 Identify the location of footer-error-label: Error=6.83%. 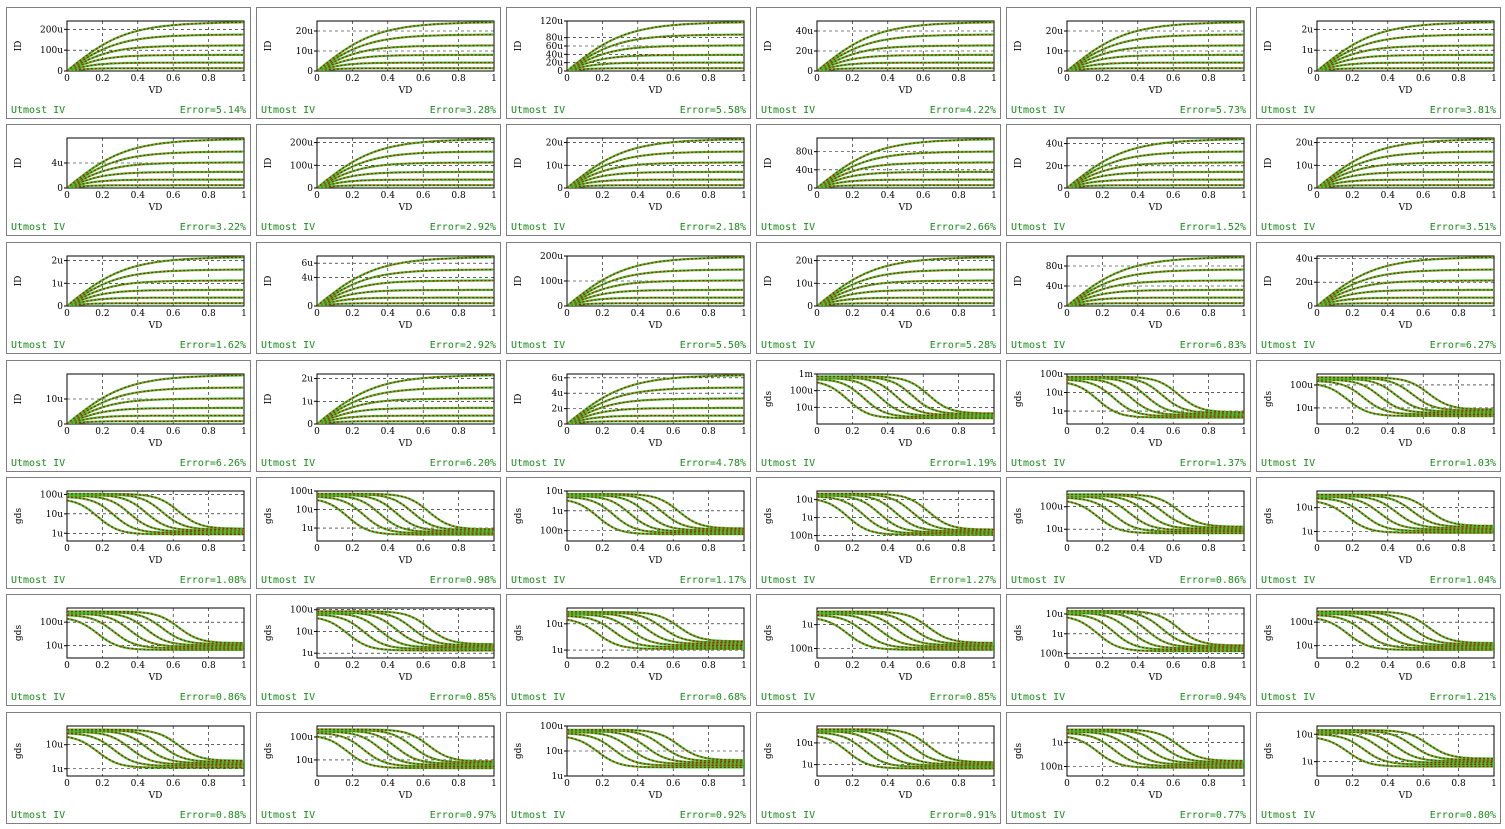
(1212, 345).